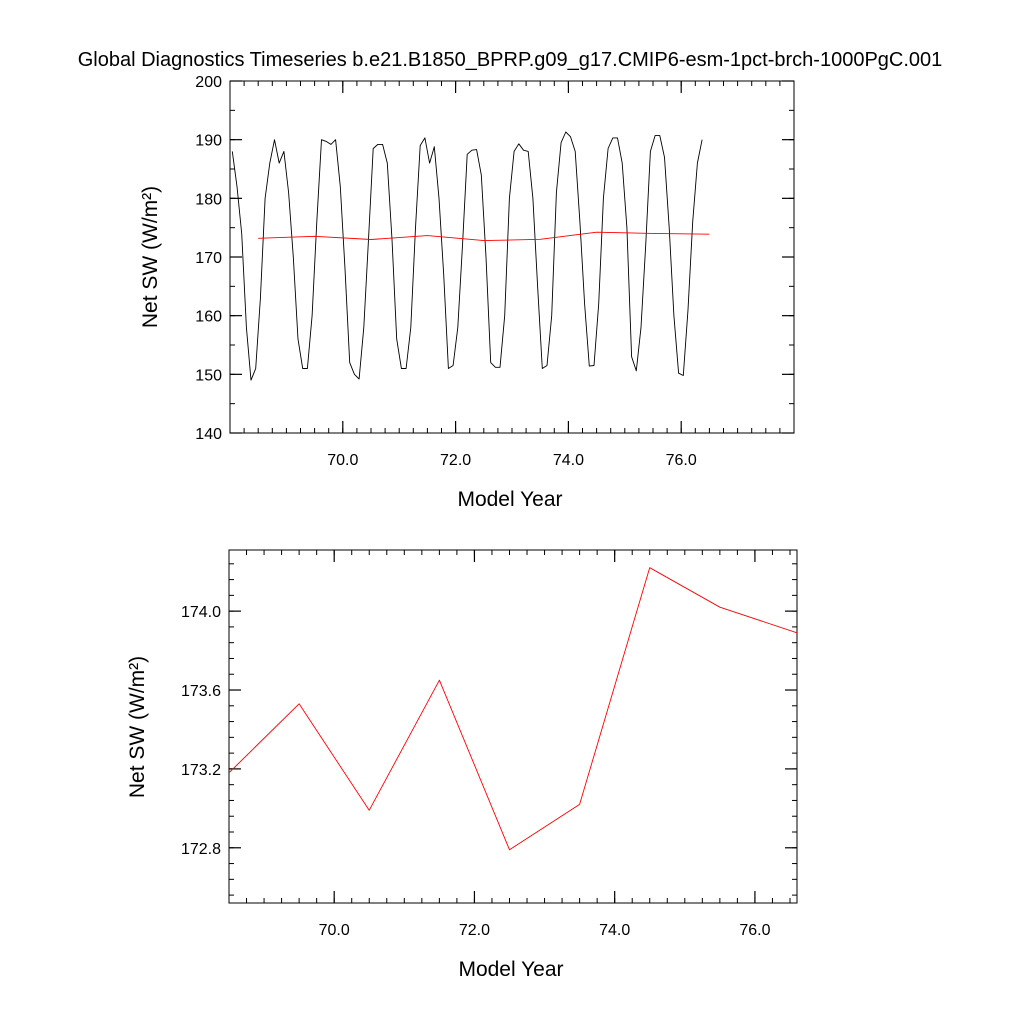 Image resolution: width=1024 pixels, height=1024 pixels. What do you see at coordinates (467, 256) in the screenshot?
I see `top-series-monthly-line` at bounding box center [467, 256].